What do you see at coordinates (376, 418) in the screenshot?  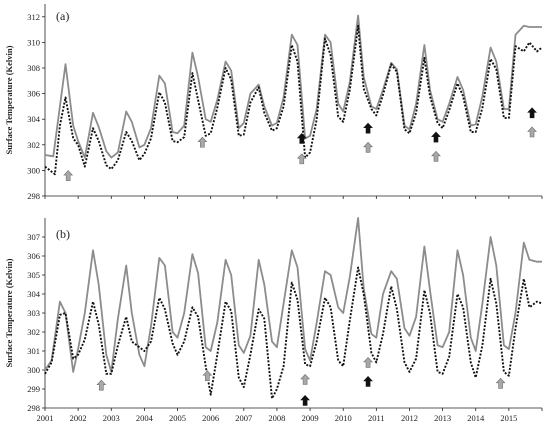 I see `x-tick-label: 2011` at bounding box center [376, 418].